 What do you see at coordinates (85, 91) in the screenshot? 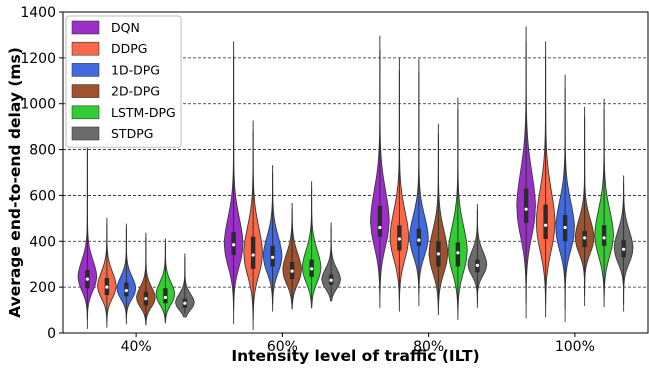
I see `legend-swatch-2d-dpg` at bounding box center [85, 91].